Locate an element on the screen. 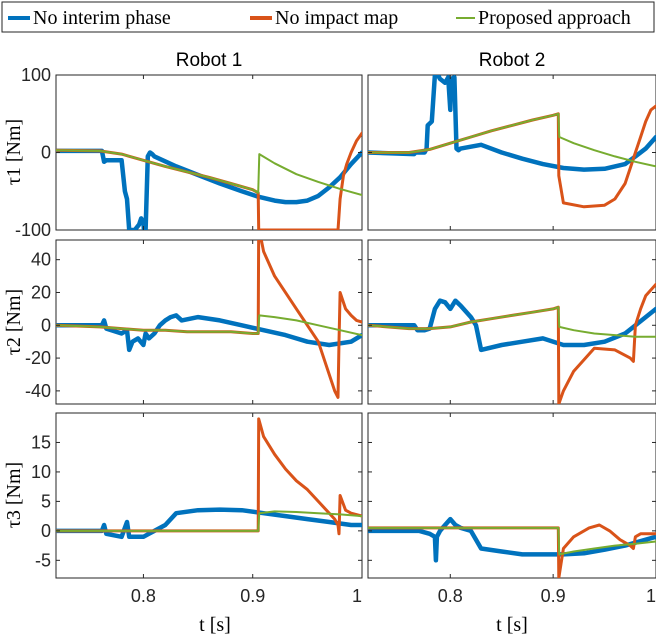  panel-r2-c1: -40 -20 0 20 40 is located at coordinates (194, 322).